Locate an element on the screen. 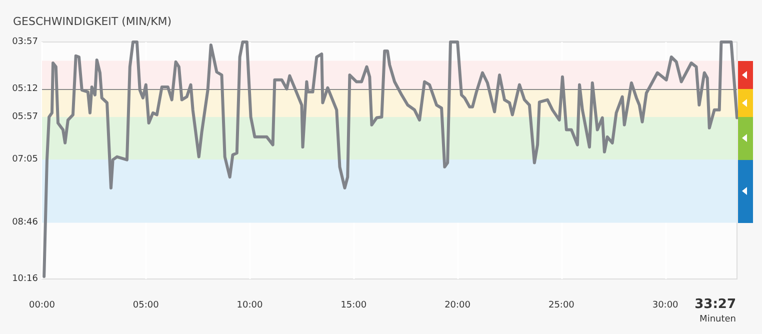 The height and width of the screenshot is (334, 762). x-axis-title: Minuten is located at coordinates (718, 319).